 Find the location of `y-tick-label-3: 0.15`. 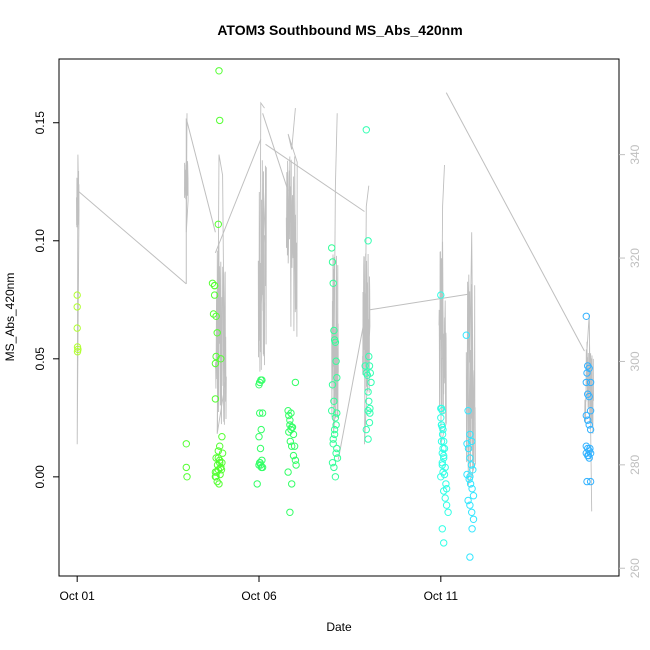

y-tick-label-3: 0.15 is located at coordinates (40, 123).